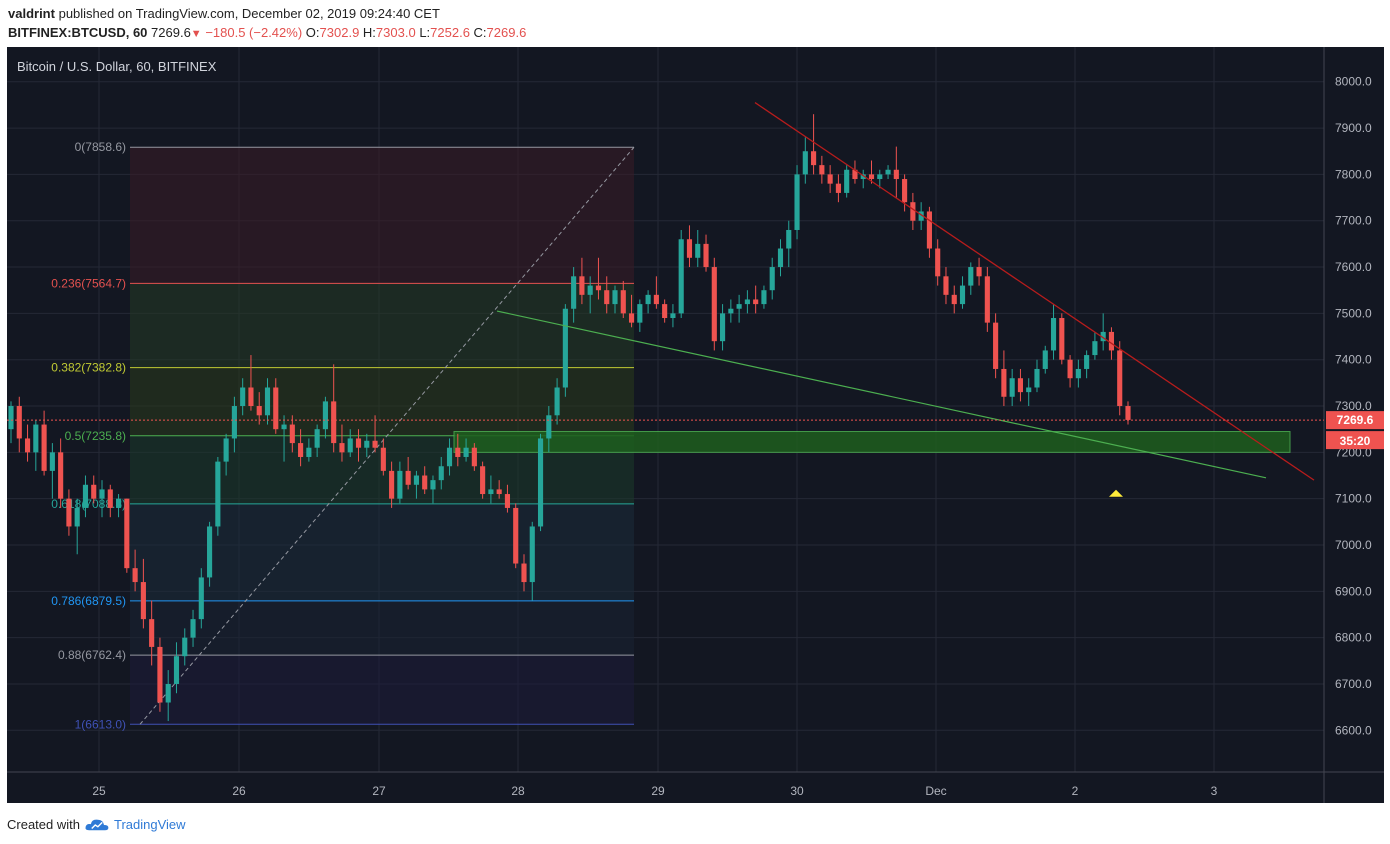 This screenshot has width=1390, height=844. What do you see at coordinates (171, 32) in the screenshot?
I see `last-price: 7269.6` at bounding box center [171, 32].